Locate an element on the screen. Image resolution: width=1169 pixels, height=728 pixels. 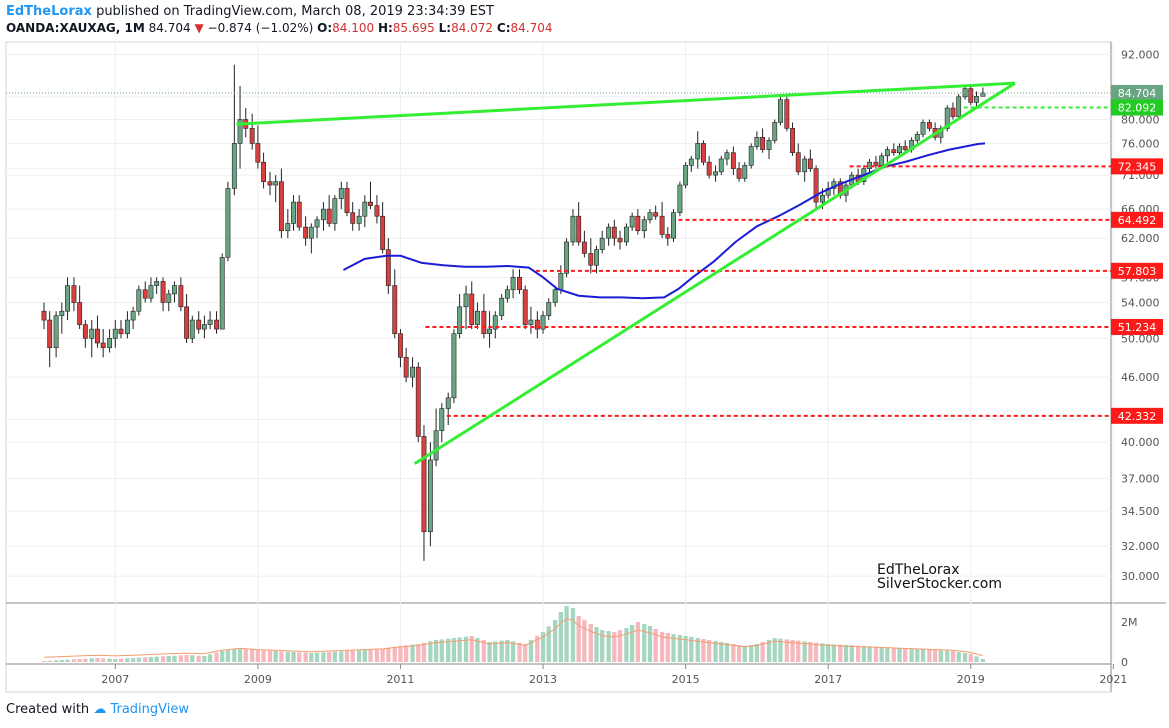
open-label: O: is located at coordinates (325, 28).